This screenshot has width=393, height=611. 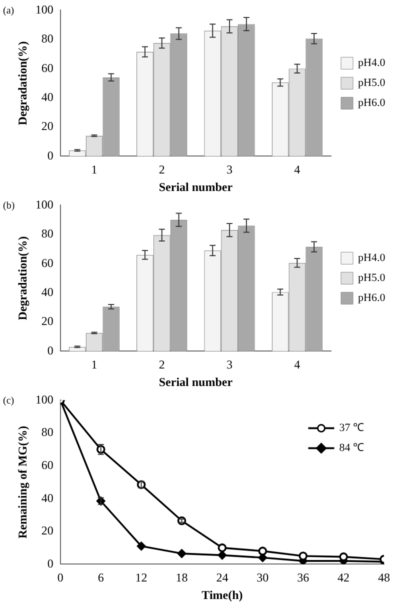 I want to click on x-tick-label: 36, so click(x=303, y=577).